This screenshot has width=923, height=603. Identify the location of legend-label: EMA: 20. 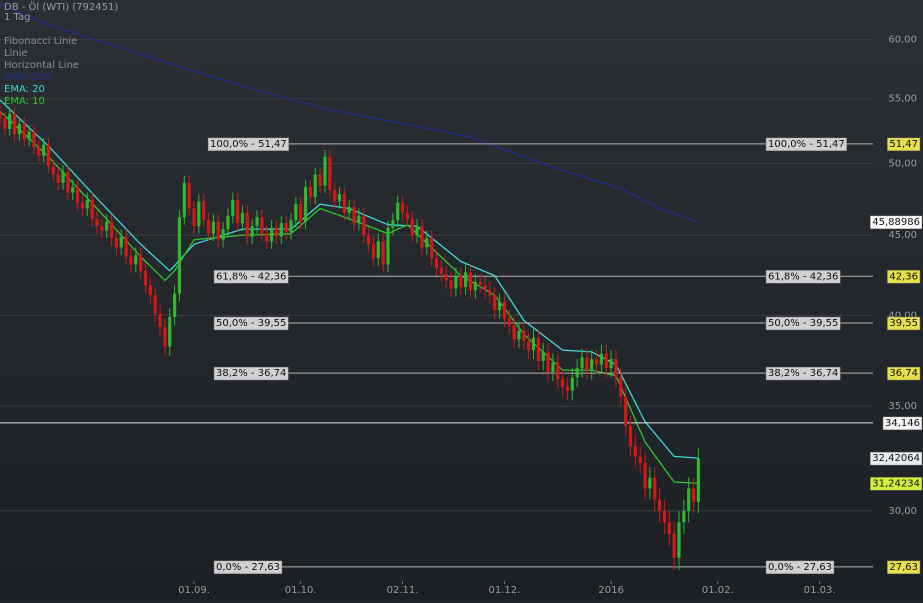
(24, 89).